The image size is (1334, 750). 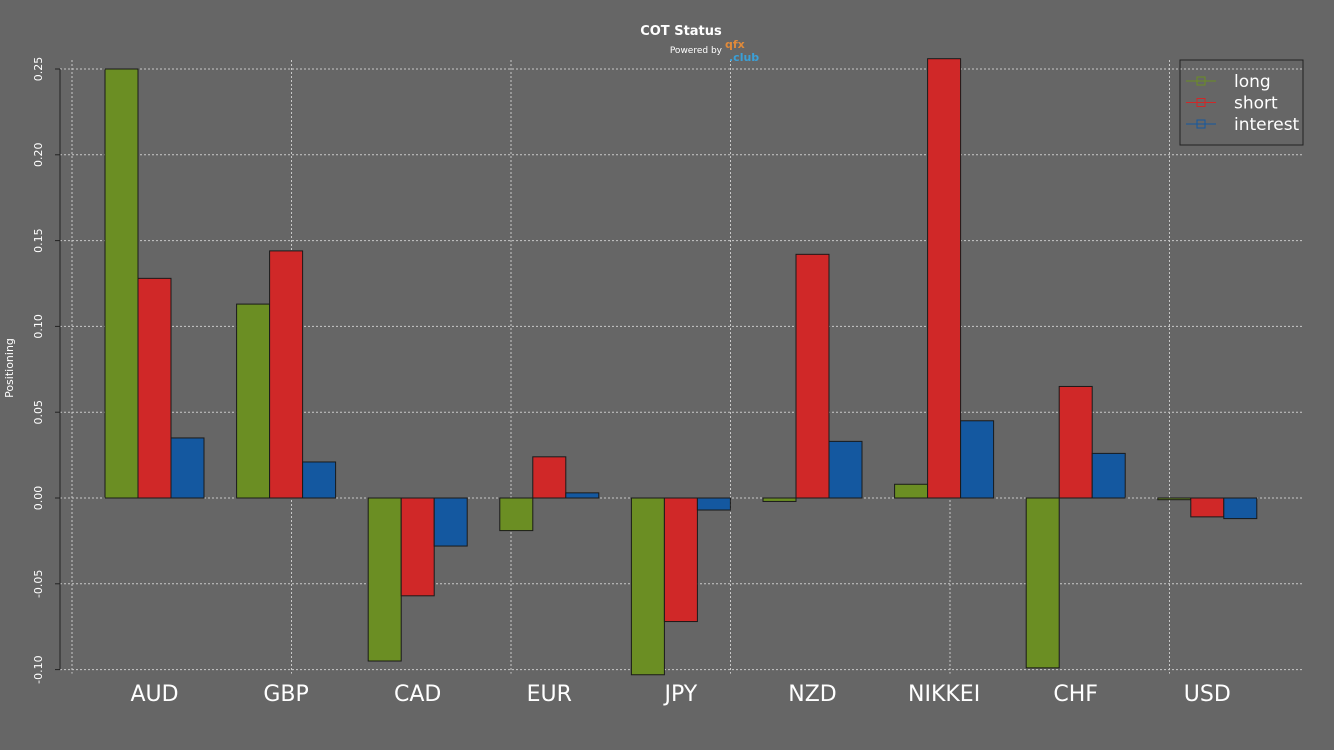 What do you see at coordinates (450, 522) in the screenshot?
I see `bar-interest-cad` at bounding box center [450, 522].